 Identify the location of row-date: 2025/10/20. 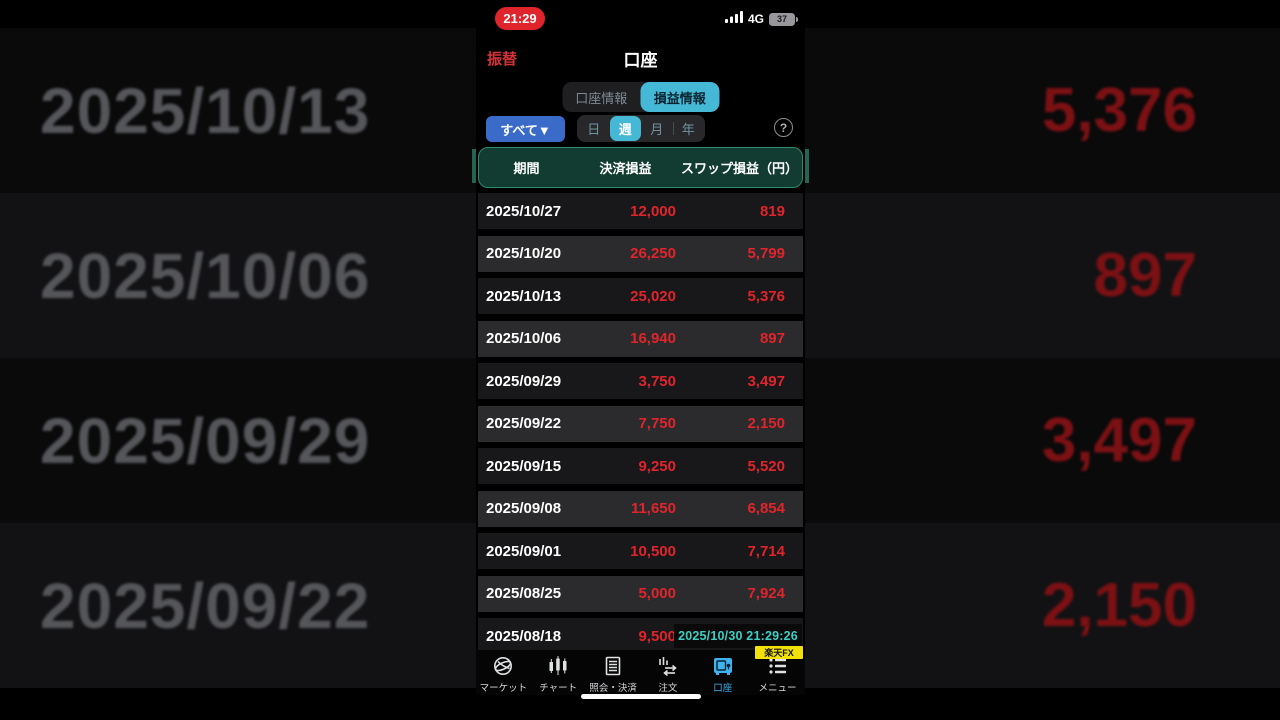
(524, 253).